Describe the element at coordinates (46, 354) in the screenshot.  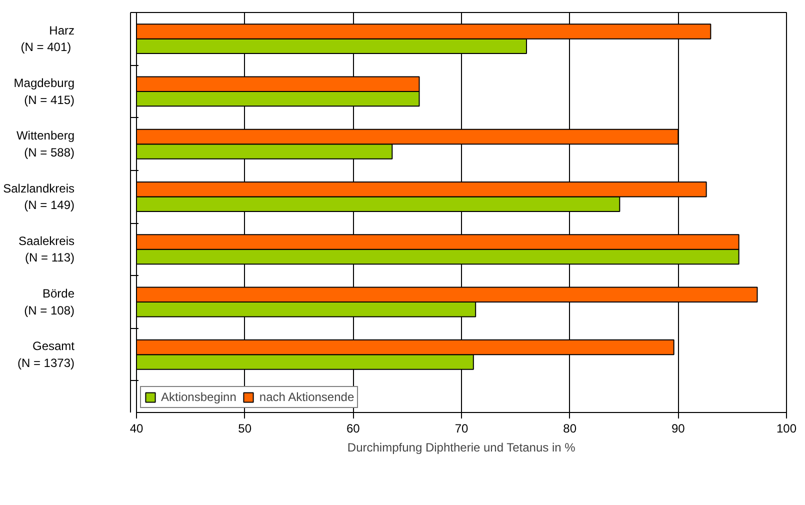
I see `y-tick-label: Gesamt (N = 1373)` at that location.